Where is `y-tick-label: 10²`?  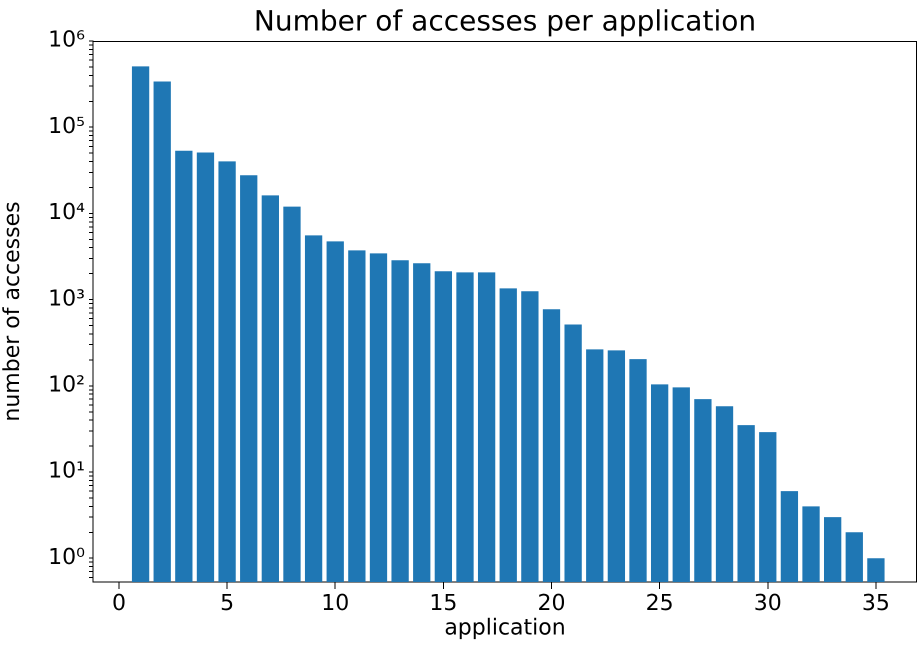 y-tick-label: 10² is located at coordinates (66, 385).